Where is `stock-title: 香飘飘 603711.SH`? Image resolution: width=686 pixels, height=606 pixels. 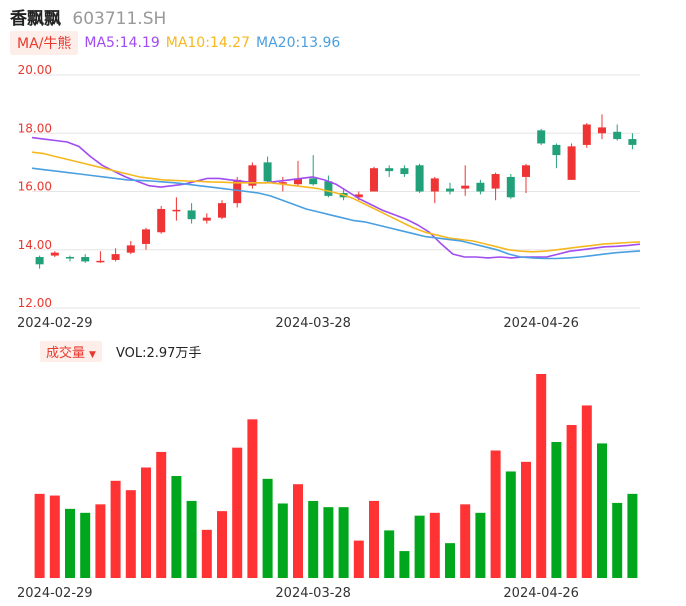
stock-title: 香飘飘 603711.SH is located at coordinates (88, 16).